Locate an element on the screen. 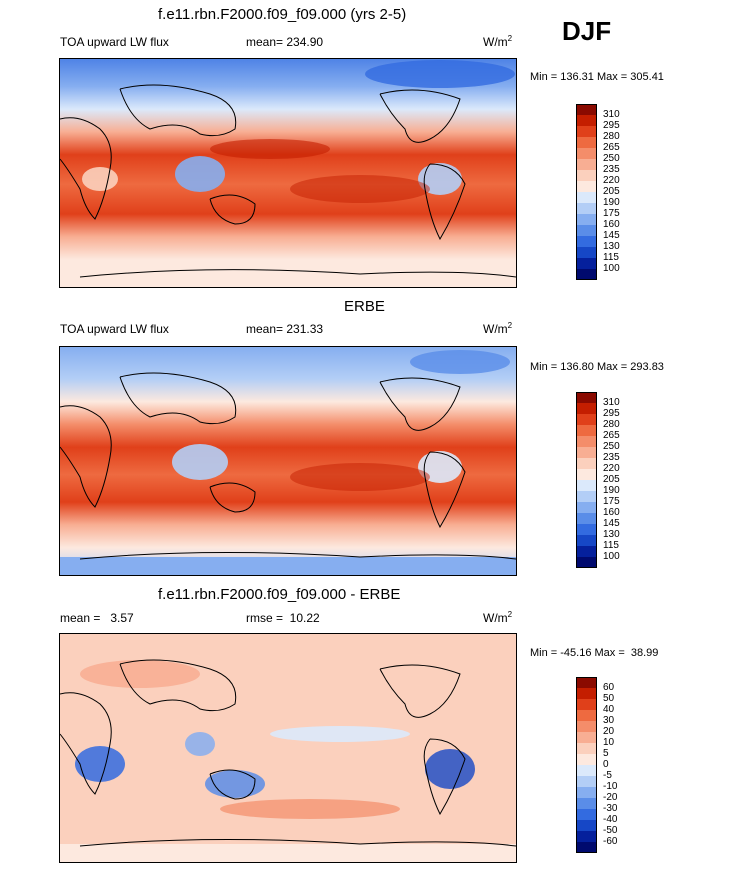 The image size is (733, 872). panel2-coastlines is located at coordinates (288, 466).